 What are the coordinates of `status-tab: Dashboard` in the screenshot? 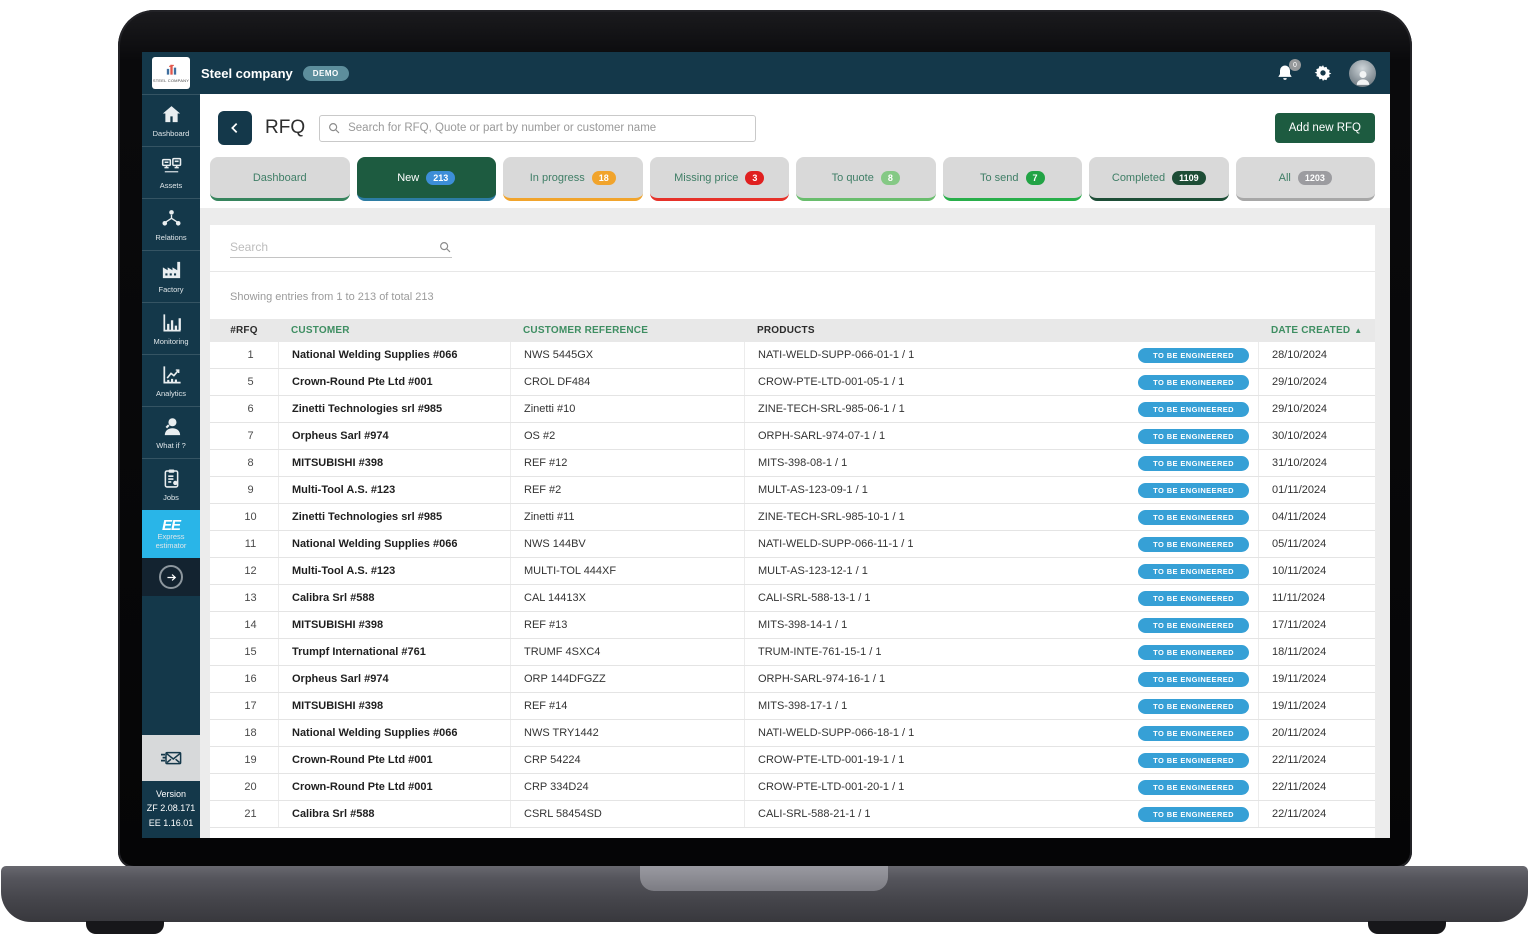 It's located at (280, 179).